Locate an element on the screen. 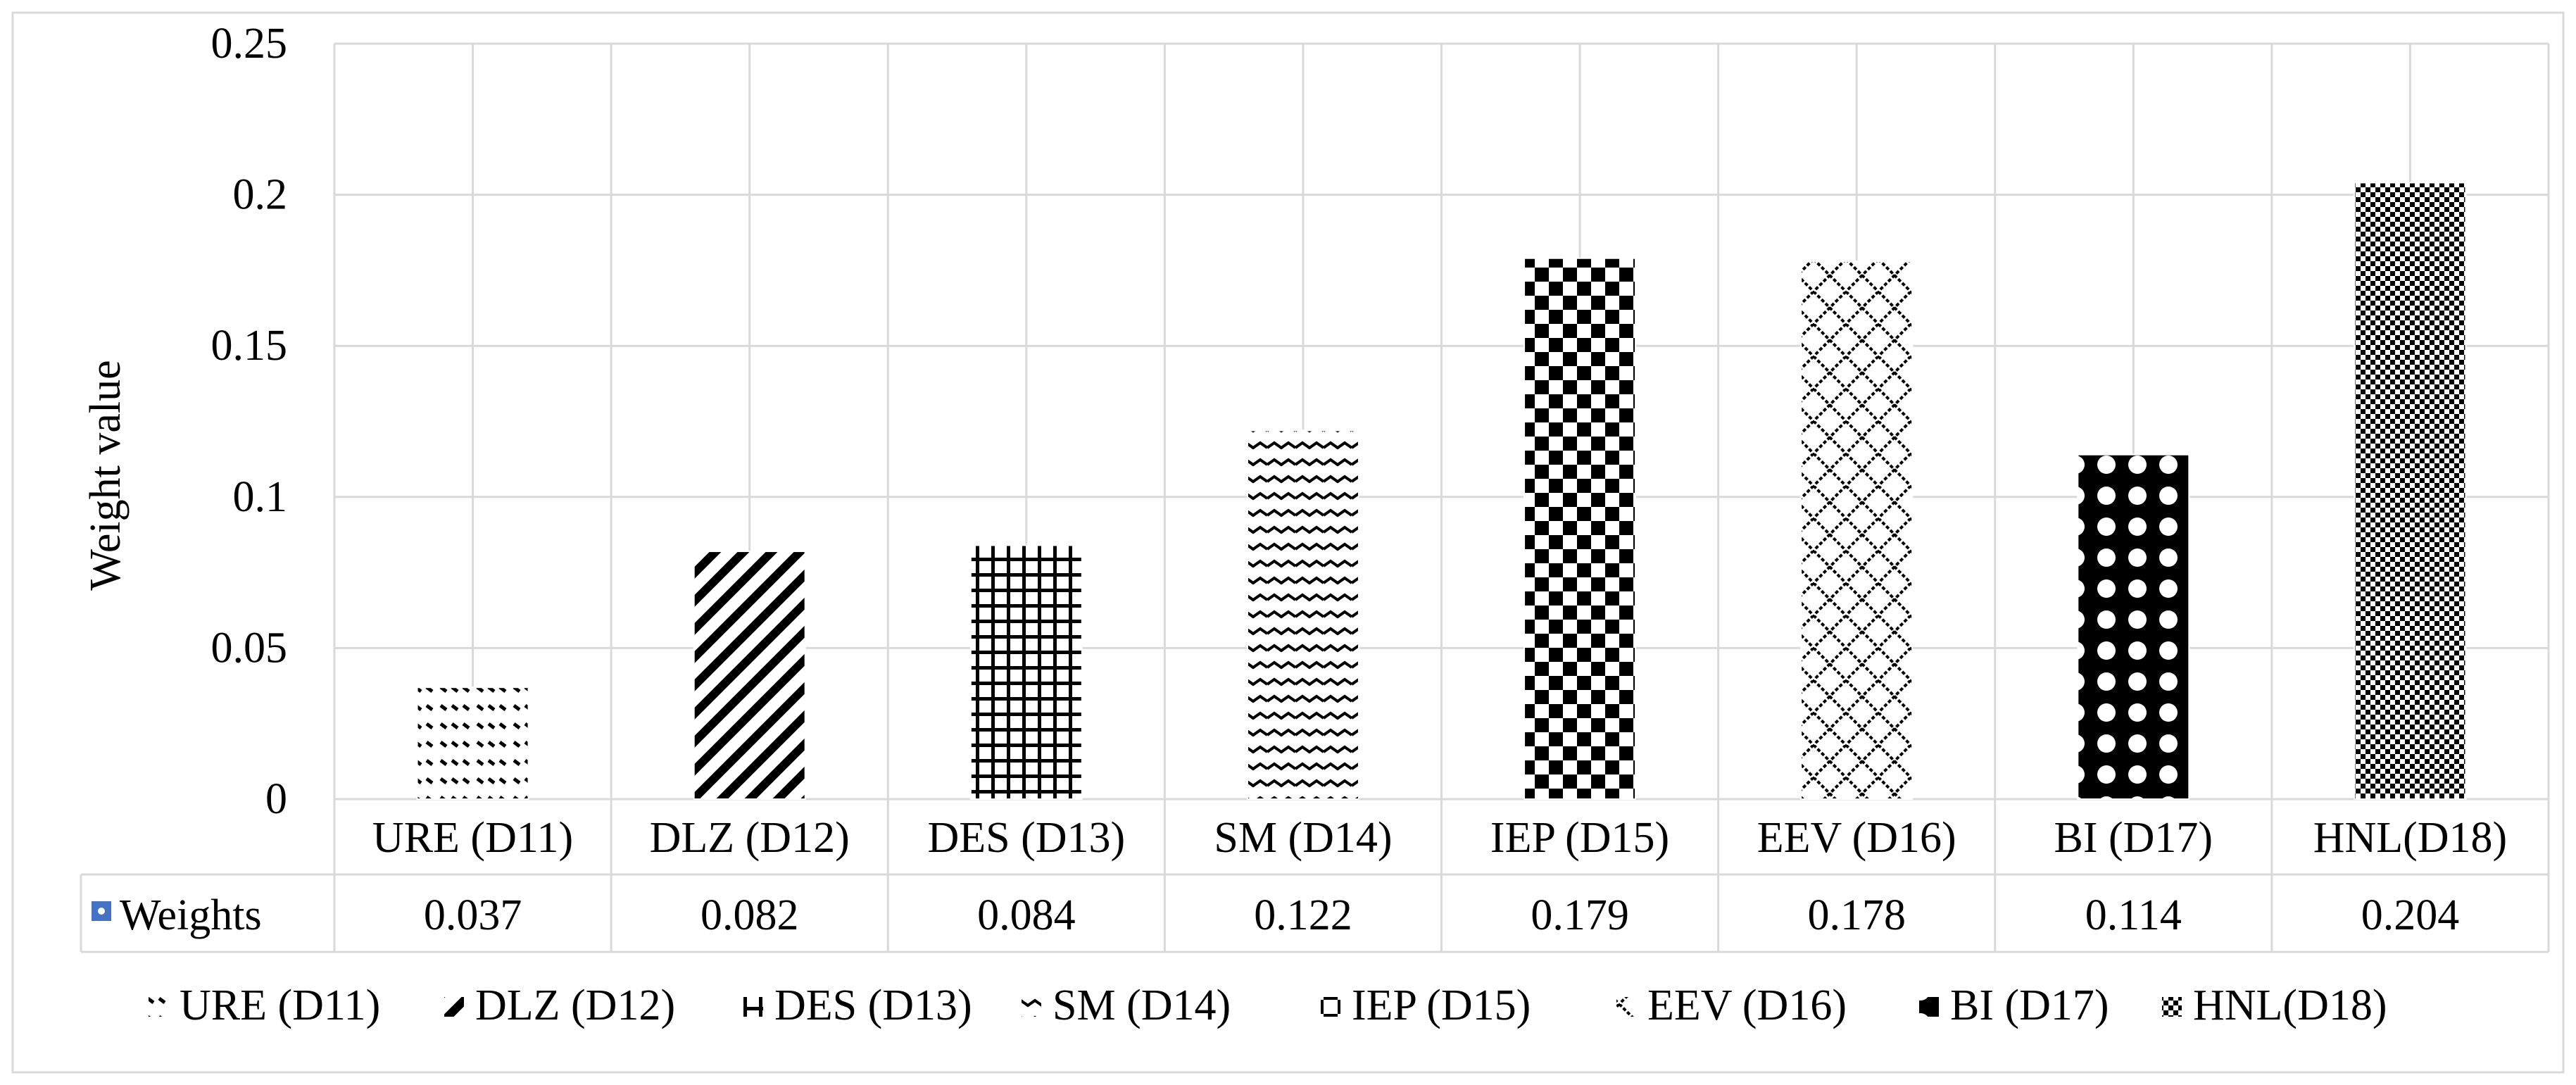  bar-sm-d14 is located at coordinates (1302, 615).